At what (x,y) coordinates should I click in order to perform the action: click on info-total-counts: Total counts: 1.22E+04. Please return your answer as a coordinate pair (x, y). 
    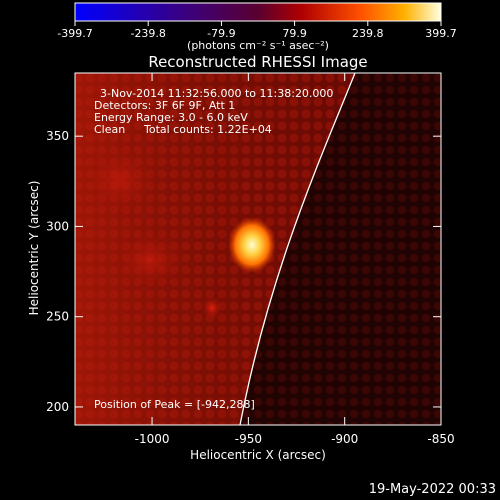
    Looking at the image, I should click on (207, 129).